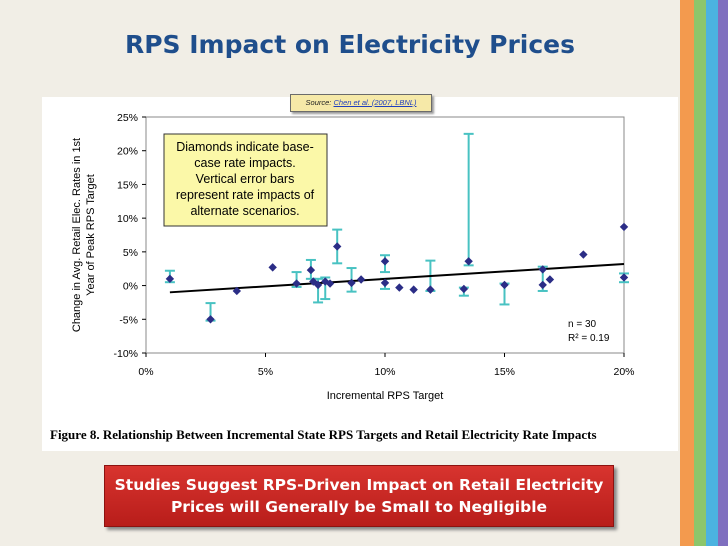 The image size is (728, 546). What do you see at coordinates (128, 320) in the screenshot?
I see `y-tick-label: -5%` at bounding box center [128, 320].